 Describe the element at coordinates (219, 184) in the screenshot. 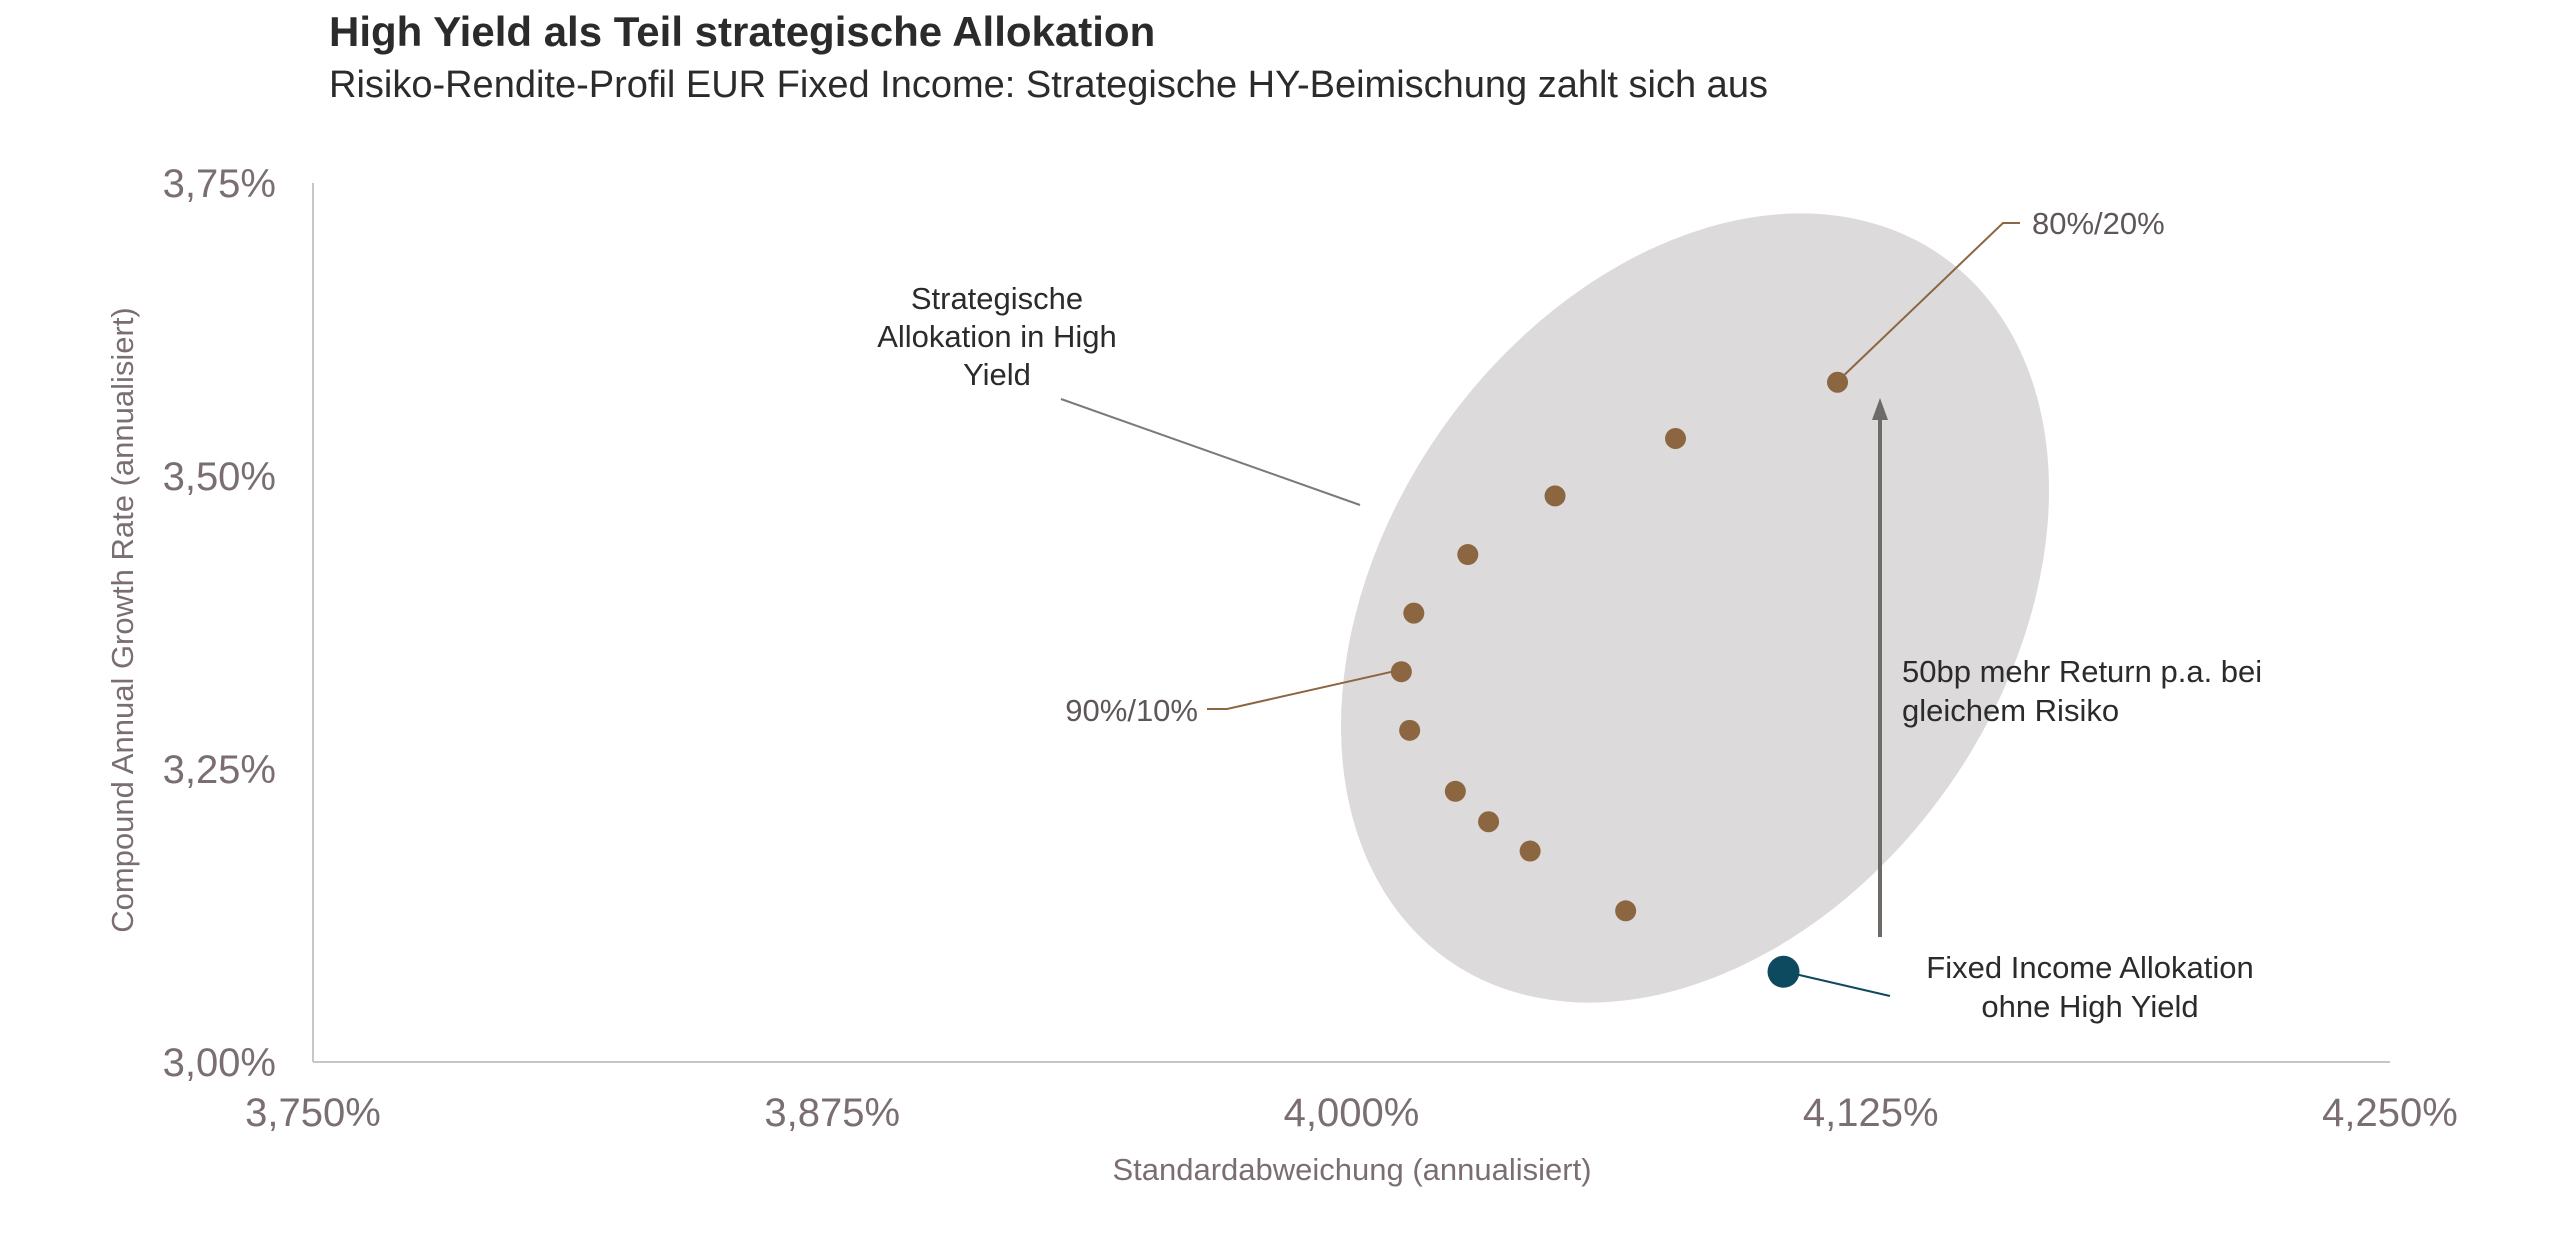

I see `y-tick-label: 3,75%` at that location.